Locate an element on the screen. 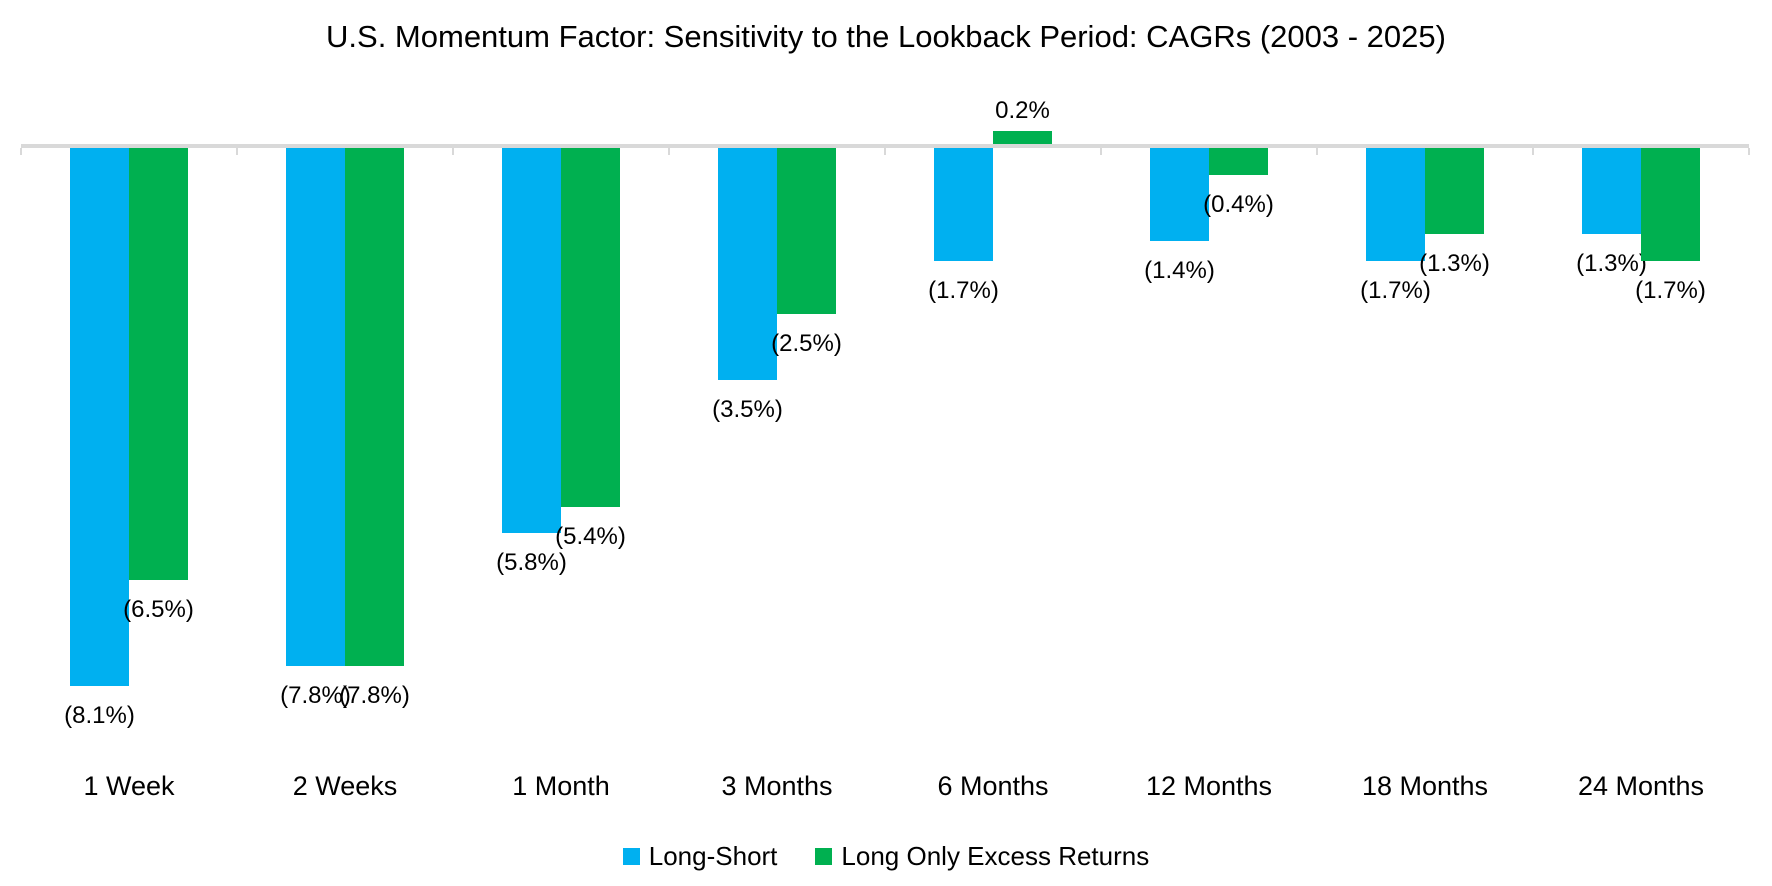 This screenshot has height=886, width=1772. bar-long-short-1-week is located at coordinates (99, 417).